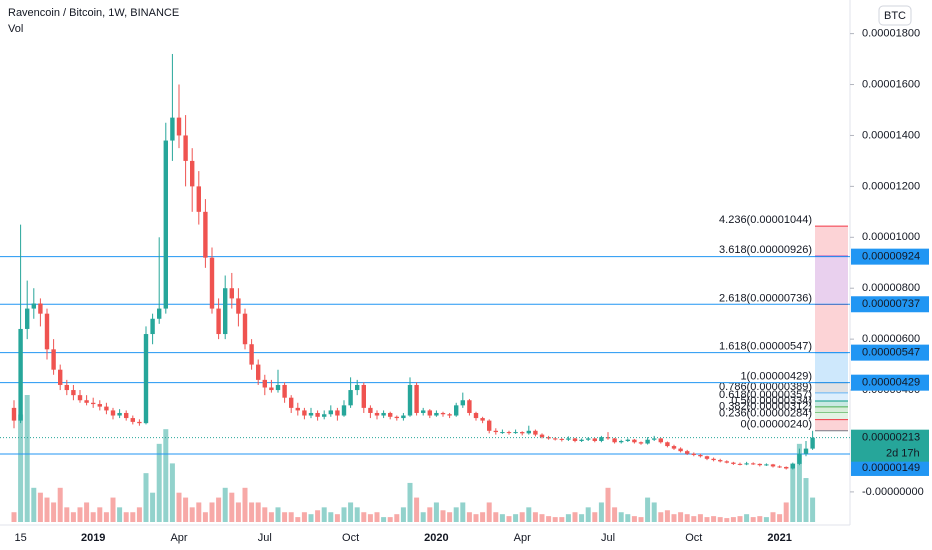 This screenshot has height=550, width=932. I want to click on x-tick-label: Jul, so click(265, 538).